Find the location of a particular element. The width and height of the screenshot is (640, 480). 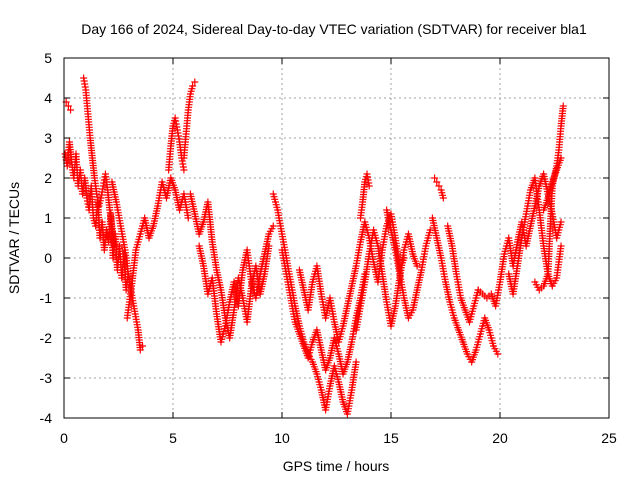

y-tick-label: -4 is located at coordinates (46, 418).